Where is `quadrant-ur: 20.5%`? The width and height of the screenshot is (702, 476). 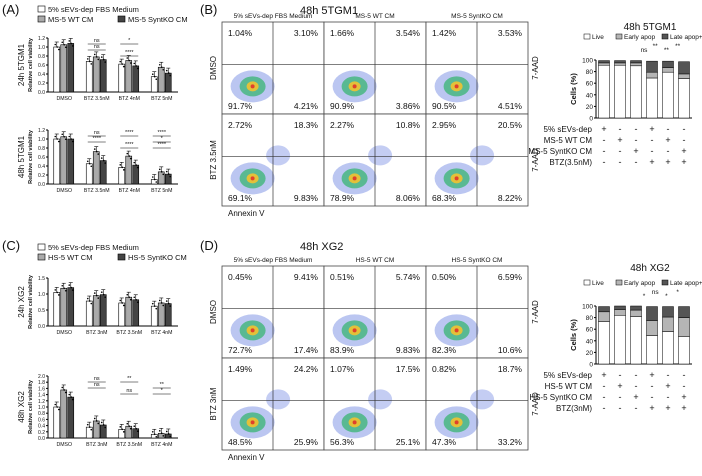 quadrant-ur: 20.5% is located at coordinates (510, 125).